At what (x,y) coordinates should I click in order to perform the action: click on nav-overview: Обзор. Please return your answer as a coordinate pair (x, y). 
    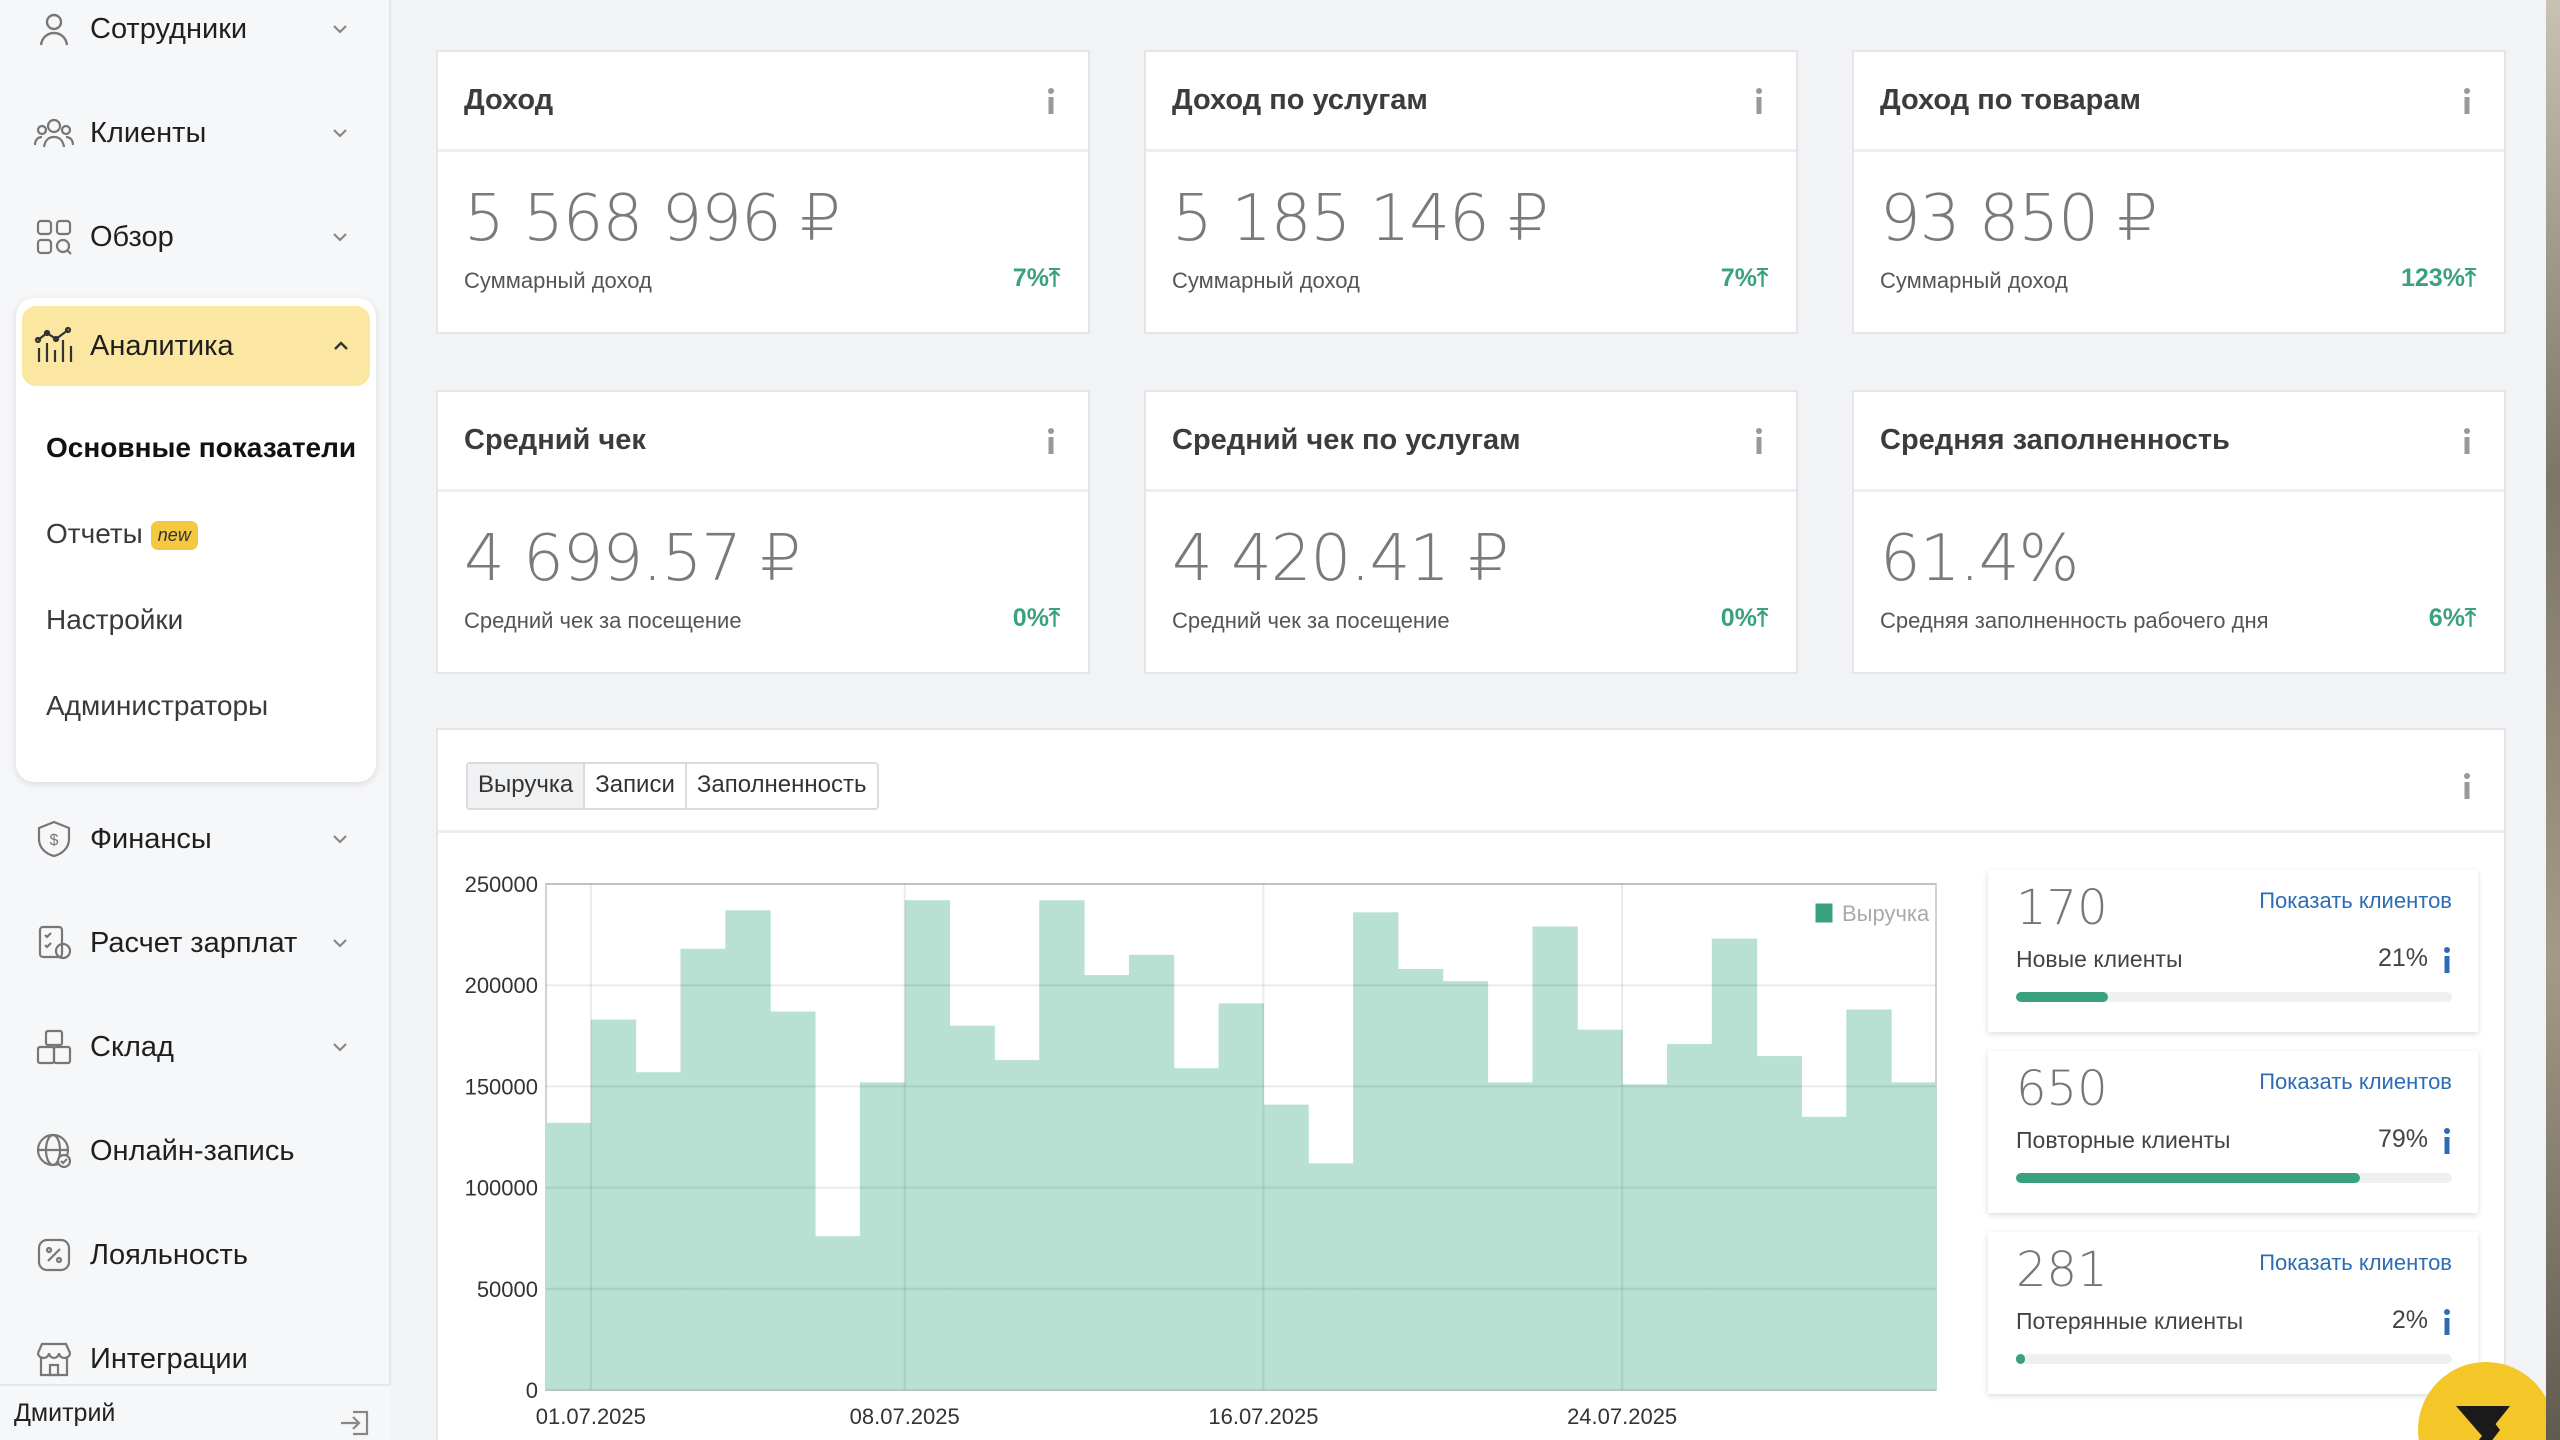
    Looking at the image, I should click on (195, 237).